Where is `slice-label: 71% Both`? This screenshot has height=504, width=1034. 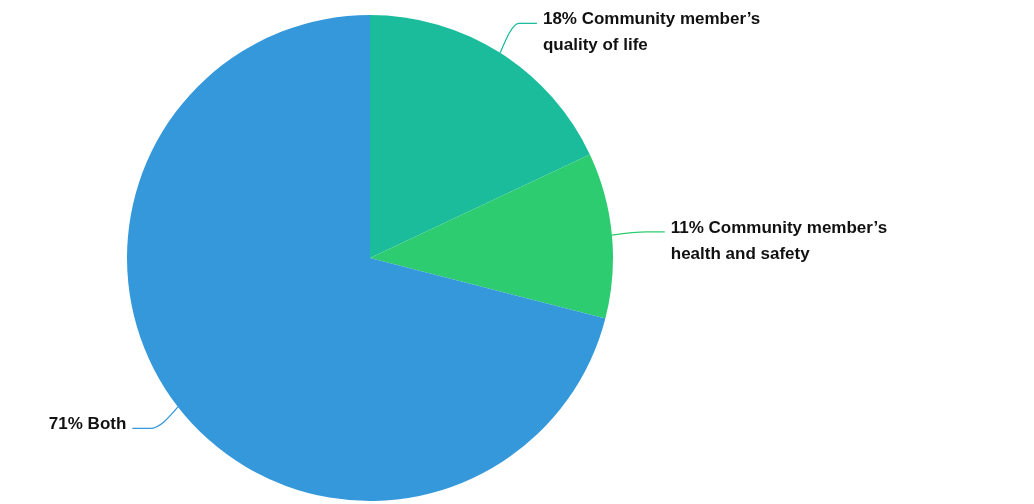 slice-label: 71% Both is located at coordinates (87, 424).